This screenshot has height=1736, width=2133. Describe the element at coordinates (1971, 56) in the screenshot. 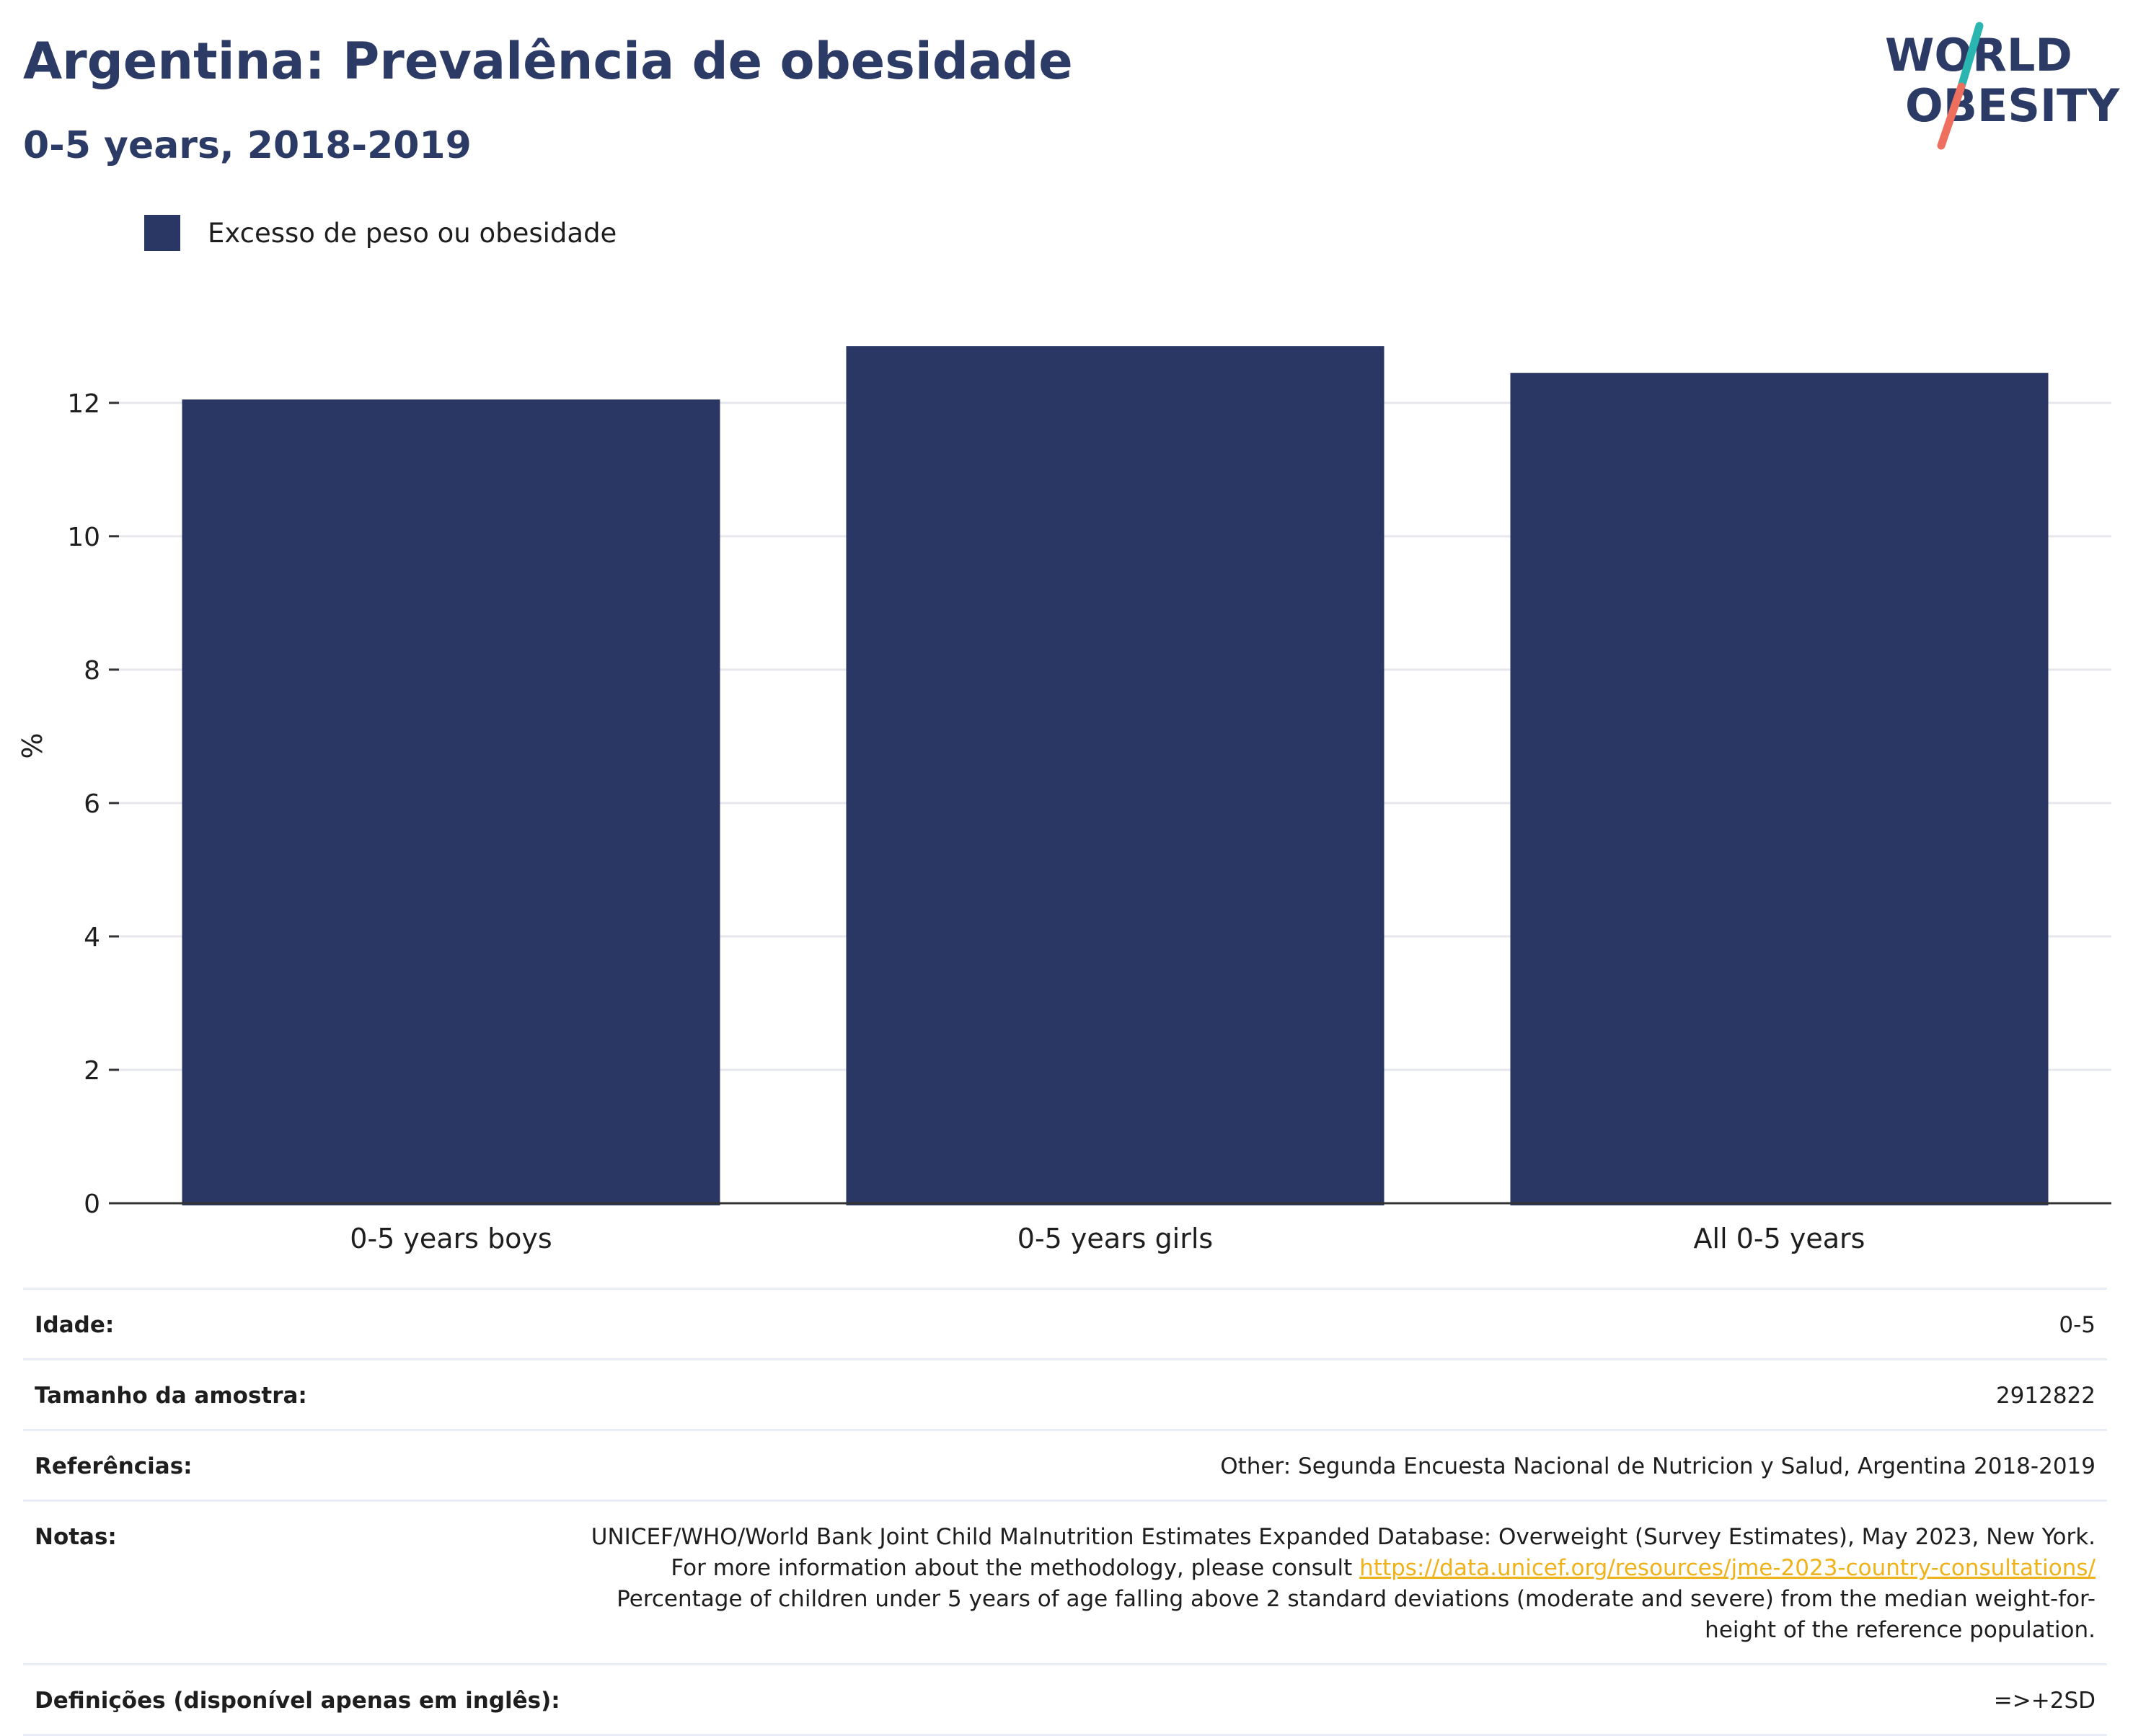

I see `logo-slash-teal` at that location.